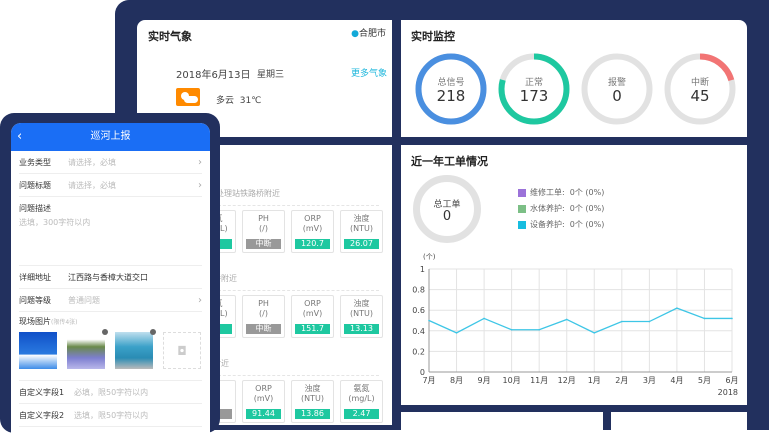 The height and width of the screenshot is (433, 769). Describe the element at coordinates (84, 300) in the screenshot. I see `field-value: 普通问题` at that location.